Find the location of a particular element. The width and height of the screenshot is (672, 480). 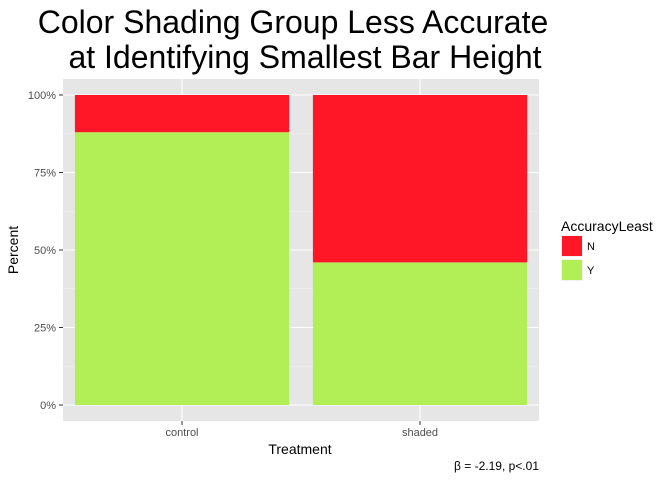

y-tick-label: 0% is located at coordinates (48, 406).